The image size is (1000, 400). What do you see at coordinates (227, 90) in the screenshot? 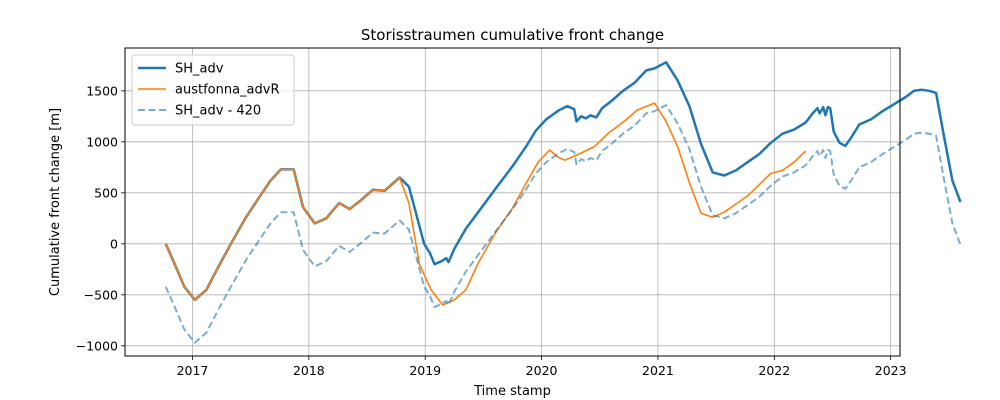
I see `legend-label-1: austfonna_advR` at bounding box center [227, 90].